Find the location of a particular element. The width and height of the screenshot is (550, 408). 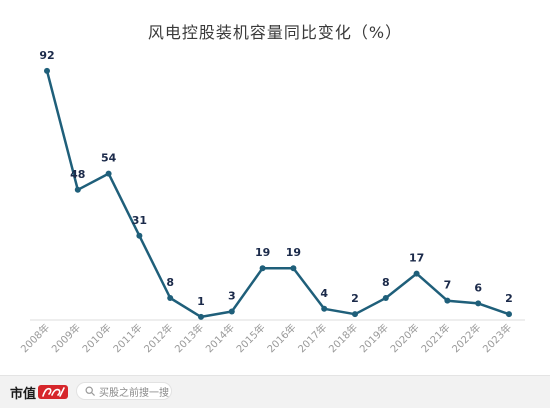

x-tick-label: 2016年 is located at coordinates (281, 338).